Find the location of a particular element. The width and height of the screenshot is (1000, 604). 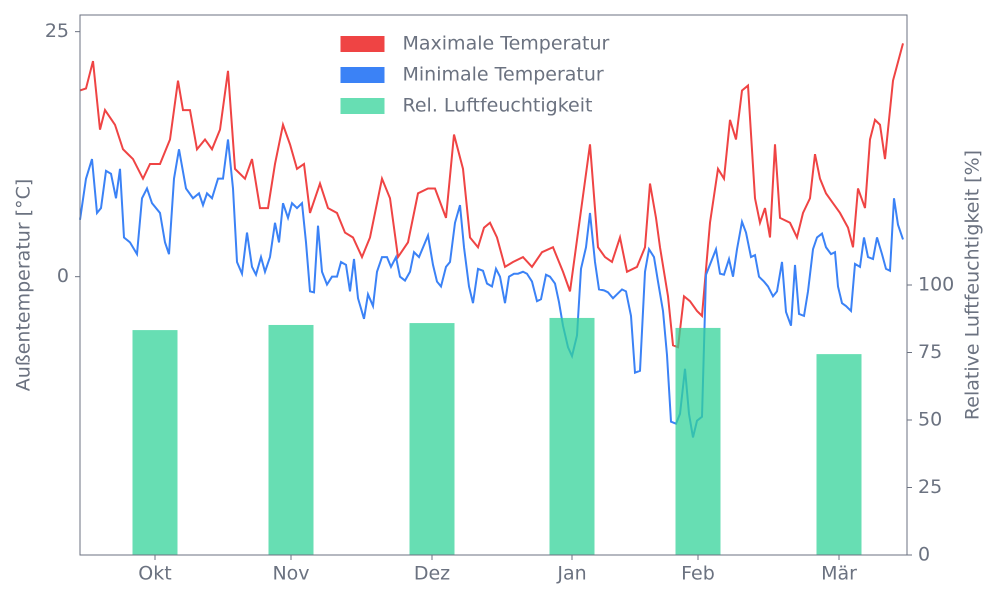

legend-label: Maximale Temperatur is located at coordinates (506, 44).